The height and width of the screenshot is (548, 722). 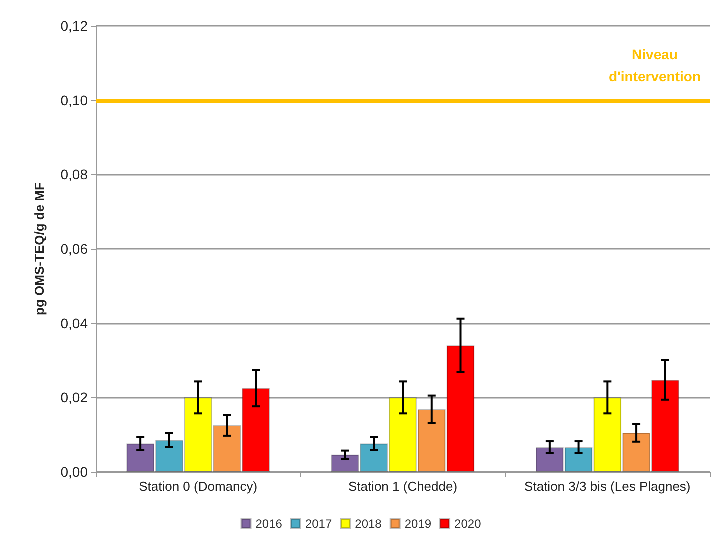 I want to click on y-tick-label: 0,04, so click(x=74, y=323).